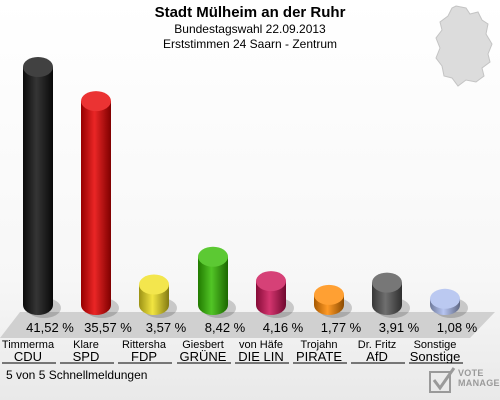  I want to click on candidate-label: Sonstige, so click(435, 345).